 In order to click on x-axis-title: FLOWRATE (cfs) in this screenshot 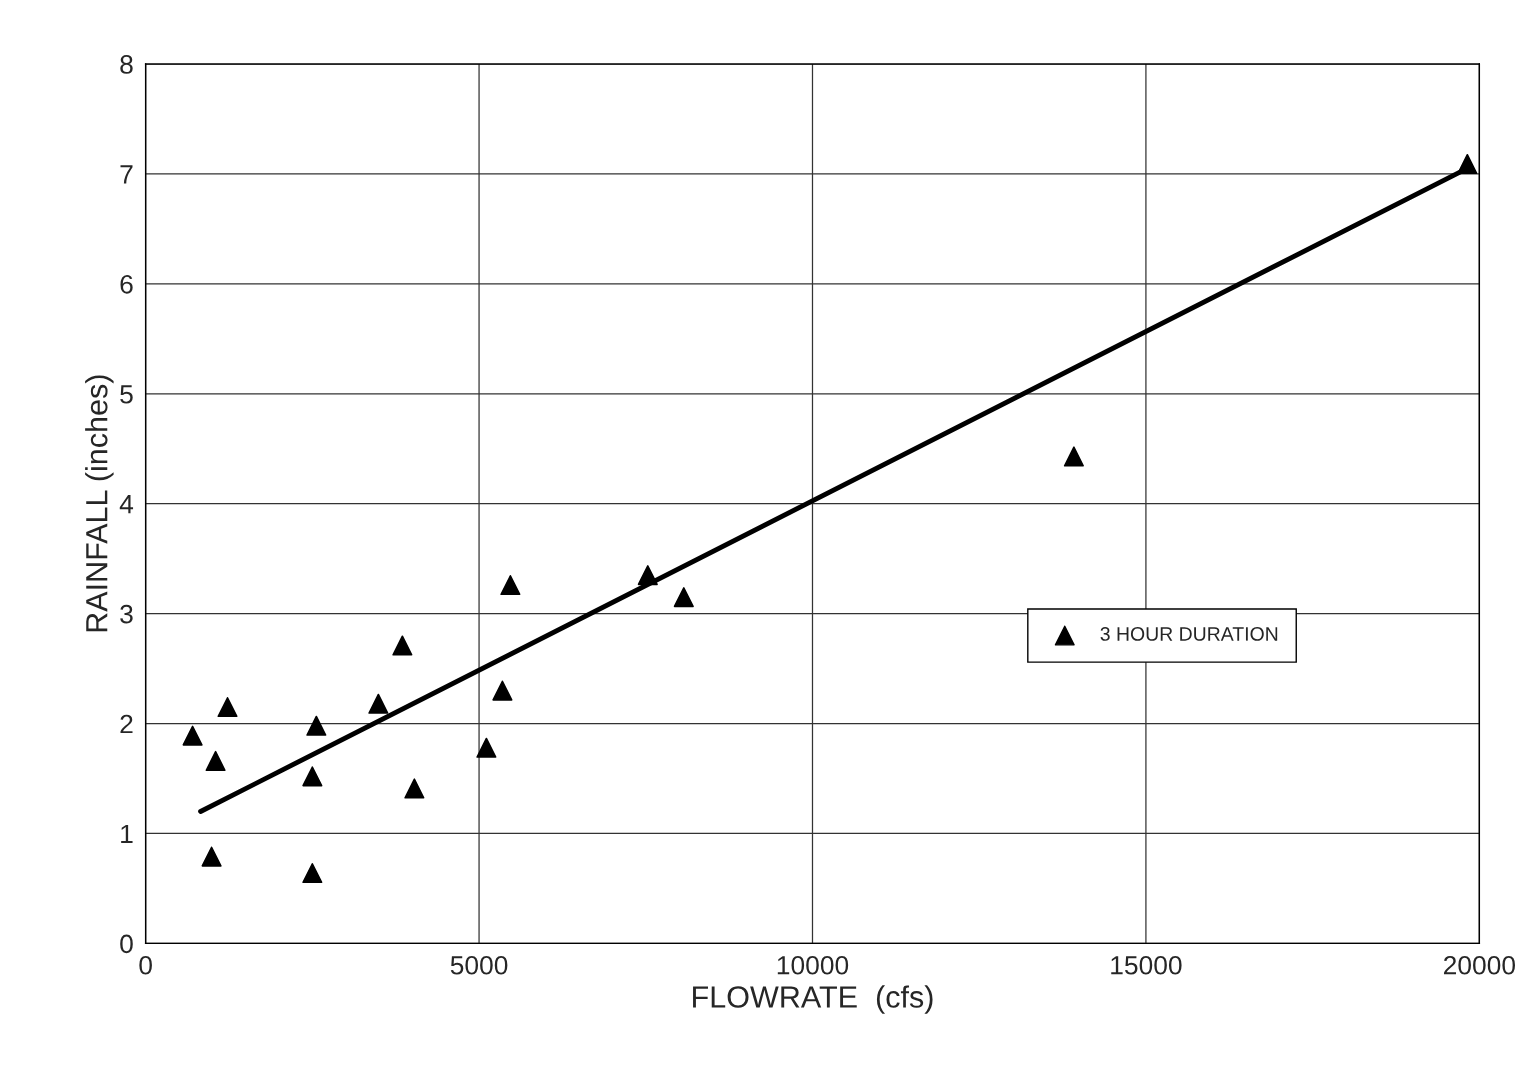, I will do `click(813, 999)`.